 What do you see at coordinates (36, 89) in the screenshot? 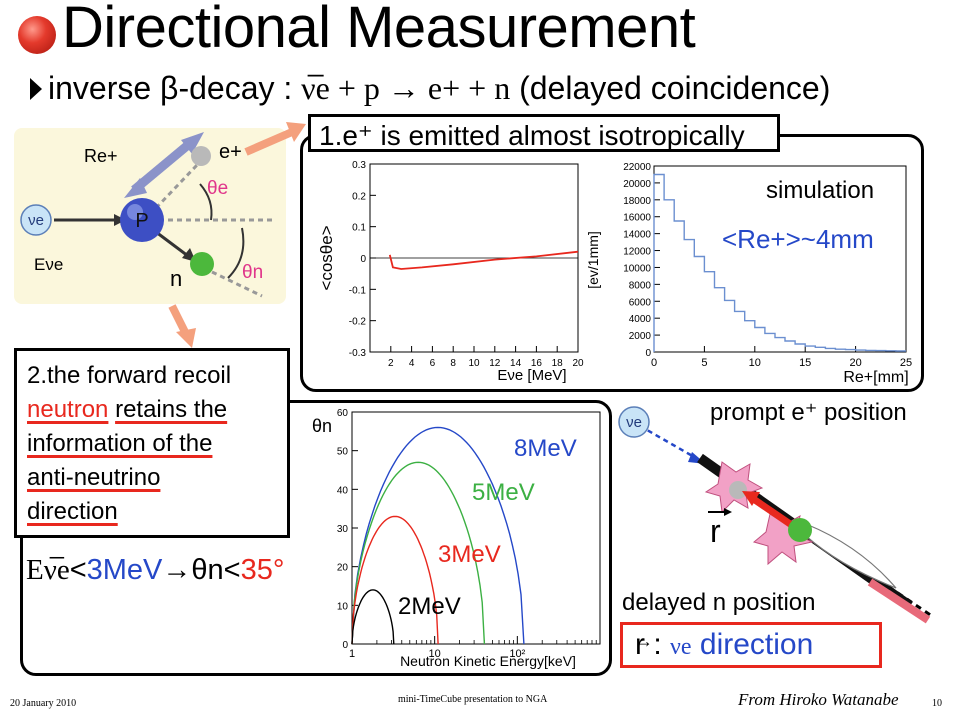
I see `bullet-arrow-icon` at bounding box center [36, 89].